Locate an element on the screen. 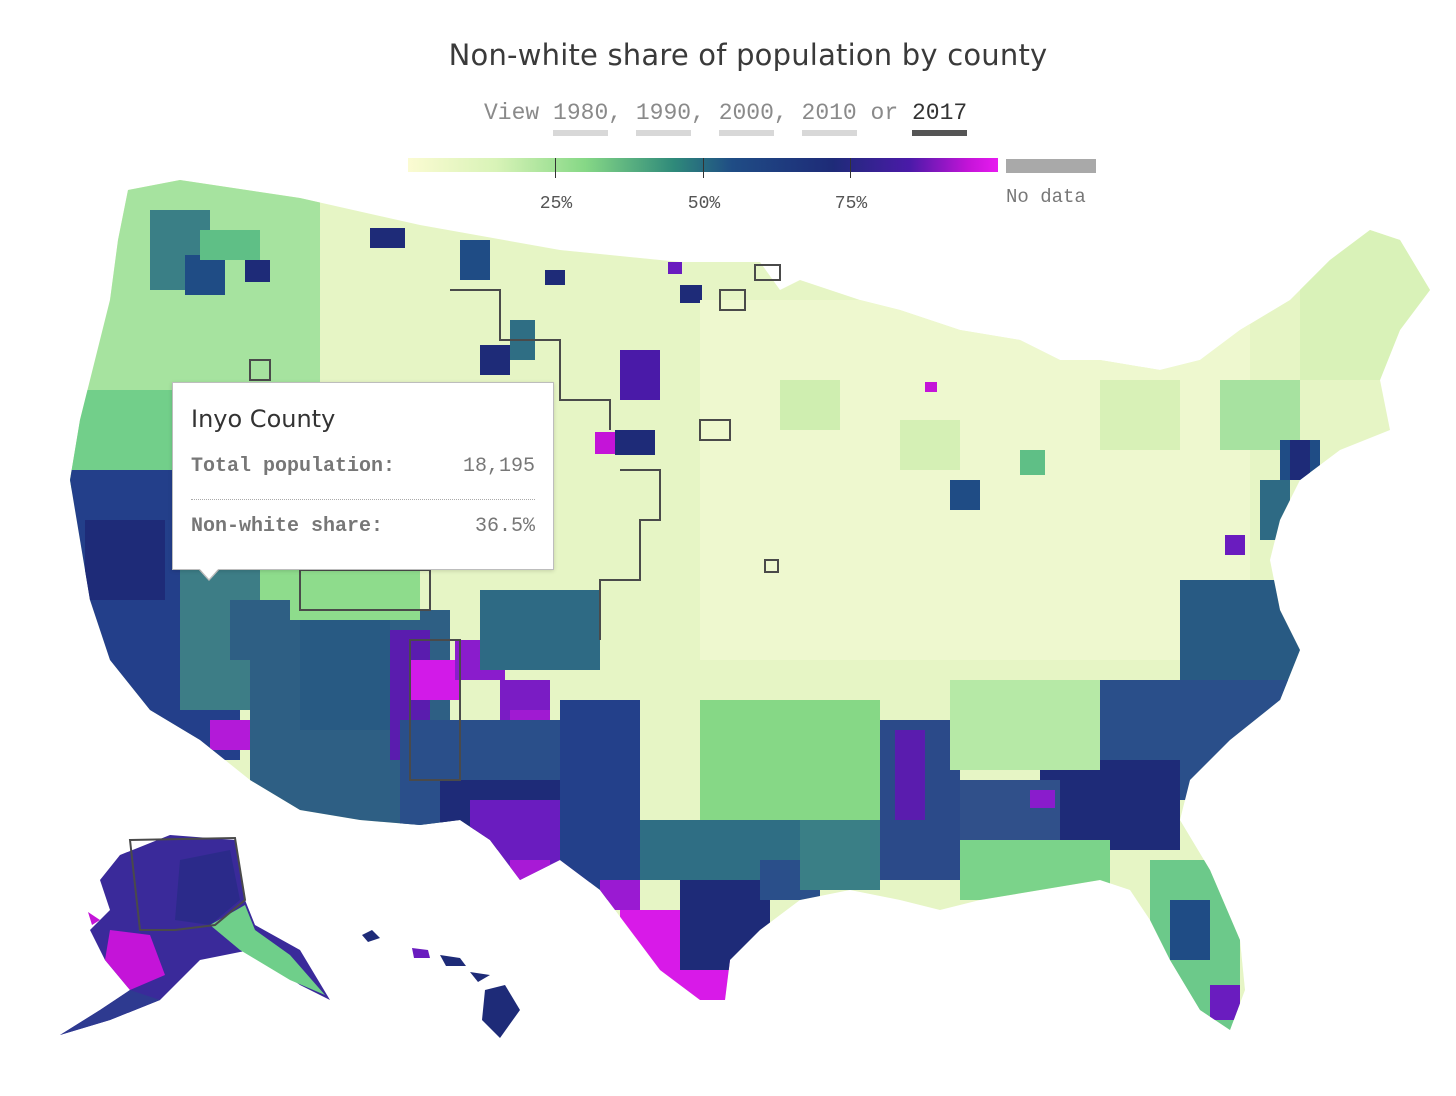  year-option-2017: 2017 is located at coordinates (939, 118).